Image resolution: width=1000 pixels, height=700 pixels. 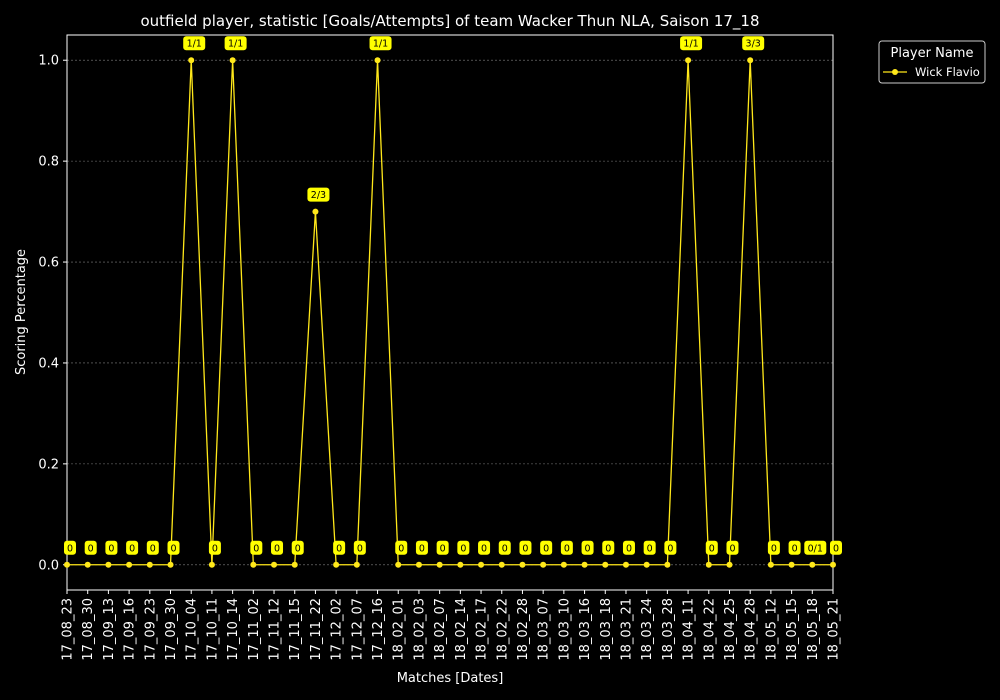 I want to click on x-tick-label: 18_02_01, so click(x=399, y=629).